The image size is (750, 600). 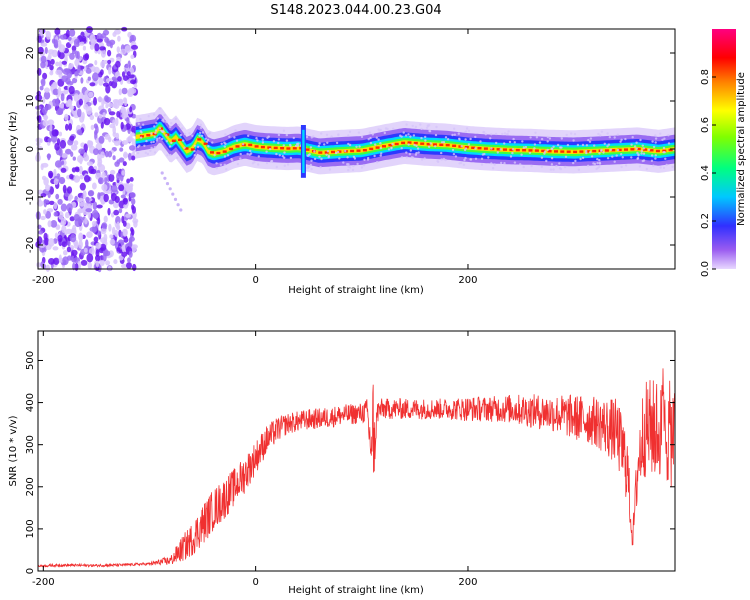 I want to click on y-tick-label: 400, so click(x=30, y=402).